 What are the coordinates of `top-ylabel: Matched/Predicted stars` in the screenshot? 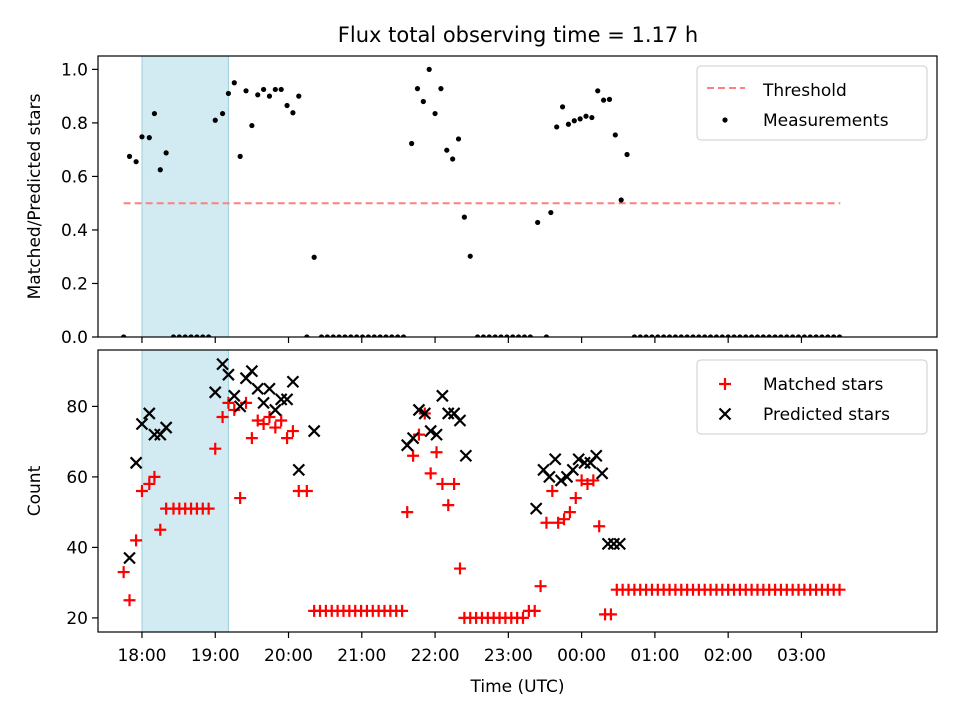 It's located at (35, 196).